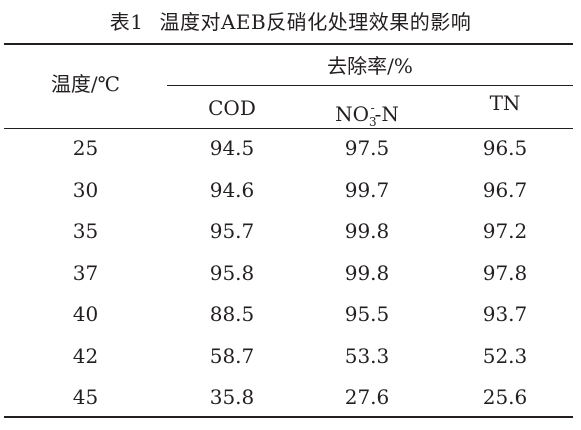  What do you see at coordinates (386, 114) in the screenshot?
I see `no3-tail: -N` at bounding box center [386, 114].